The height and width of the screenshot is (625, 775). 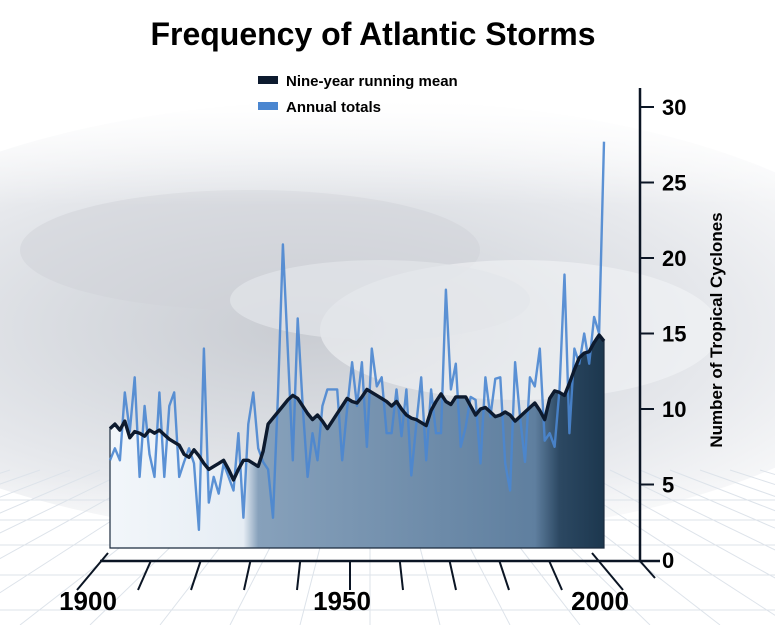 What do you see at coordinates (674, 258) in the screenshot?
I see `y-tick-label: 20` at bounding box center [674, 258].